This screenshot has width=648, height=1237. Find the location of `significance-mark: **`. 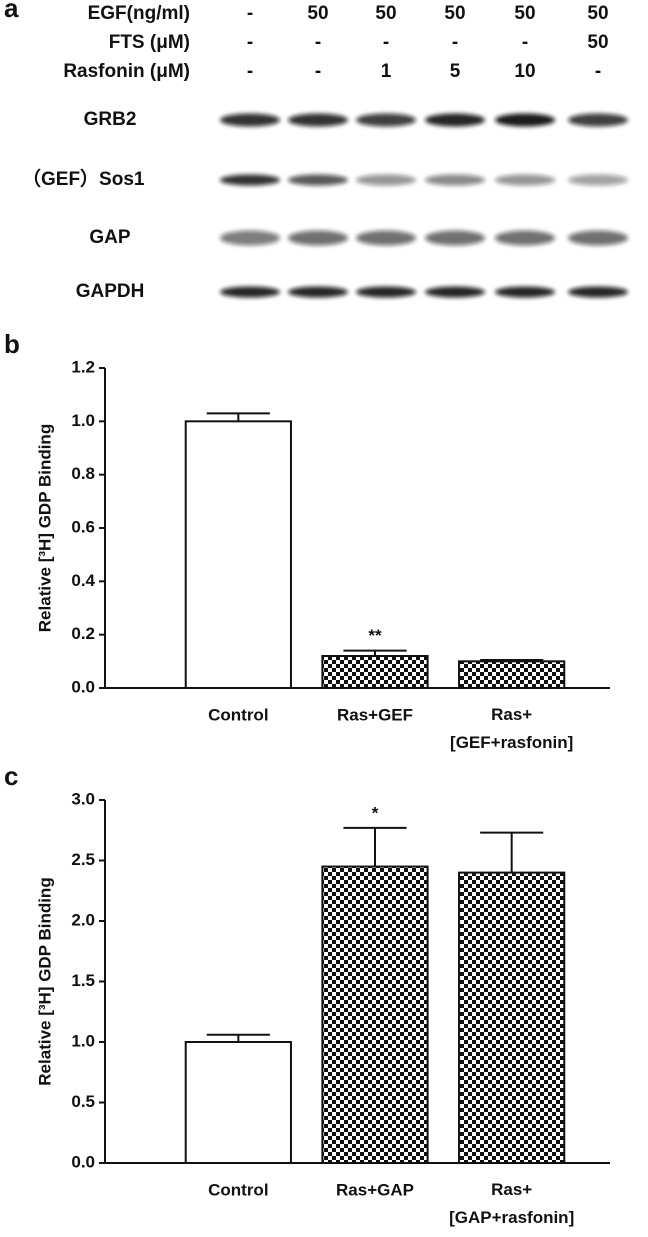

significance-mark: ** is located at coordinates (375, 635).